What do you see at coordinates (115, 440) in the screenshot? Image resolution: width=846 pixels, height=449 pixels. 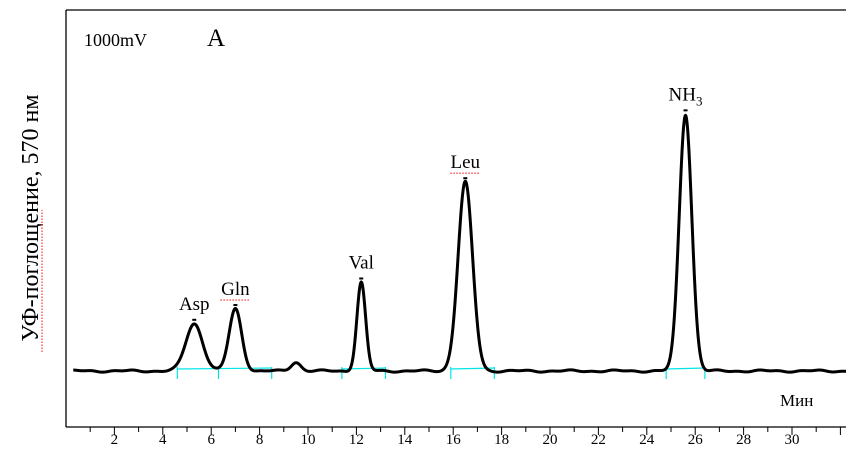 I see `x-tick-label: 2` at bounding box center [115, 440].